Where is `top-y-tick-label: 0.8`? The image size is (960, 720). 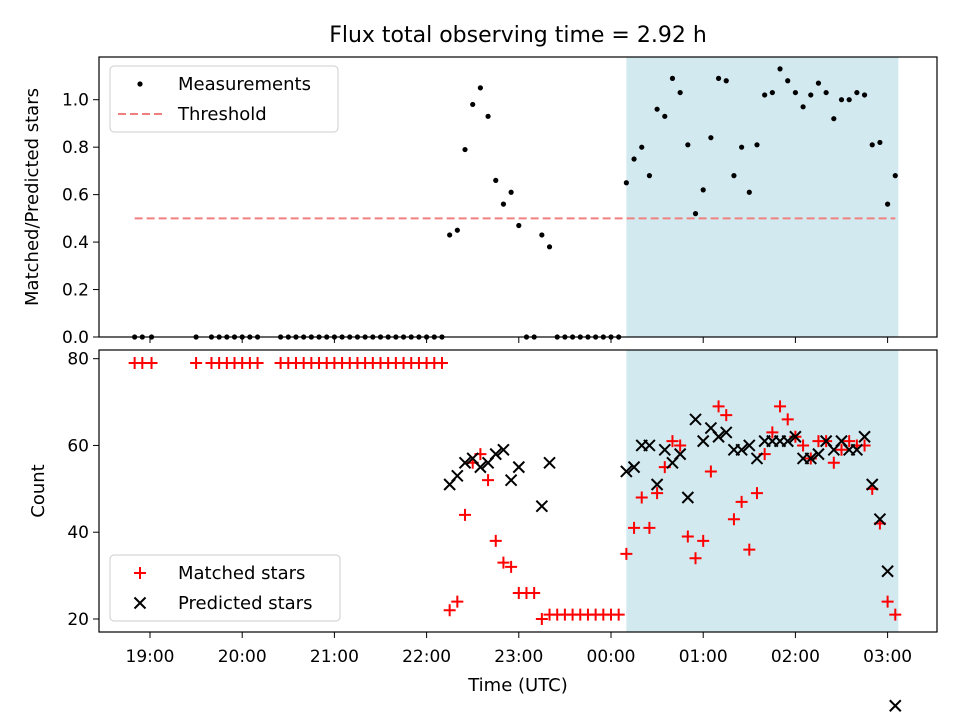
top-y-tick-label: 0.8 is located at coordinates (75, 148).